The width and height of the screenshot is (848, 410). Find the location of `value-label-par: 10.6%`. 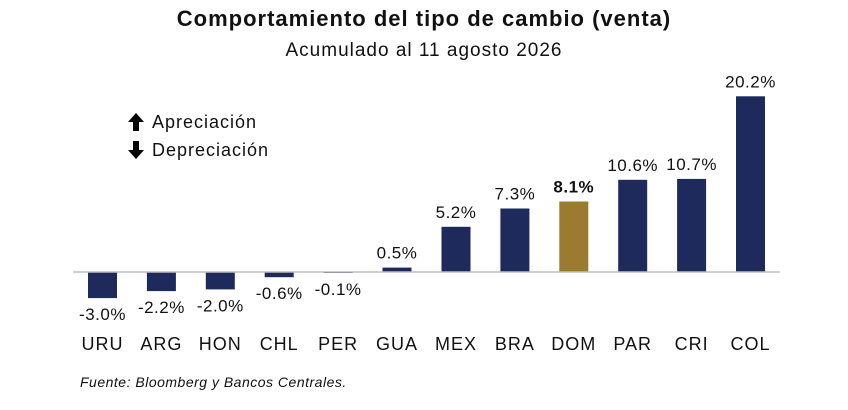

value-label-par: 10.6% is located at coordinates (632, 165).